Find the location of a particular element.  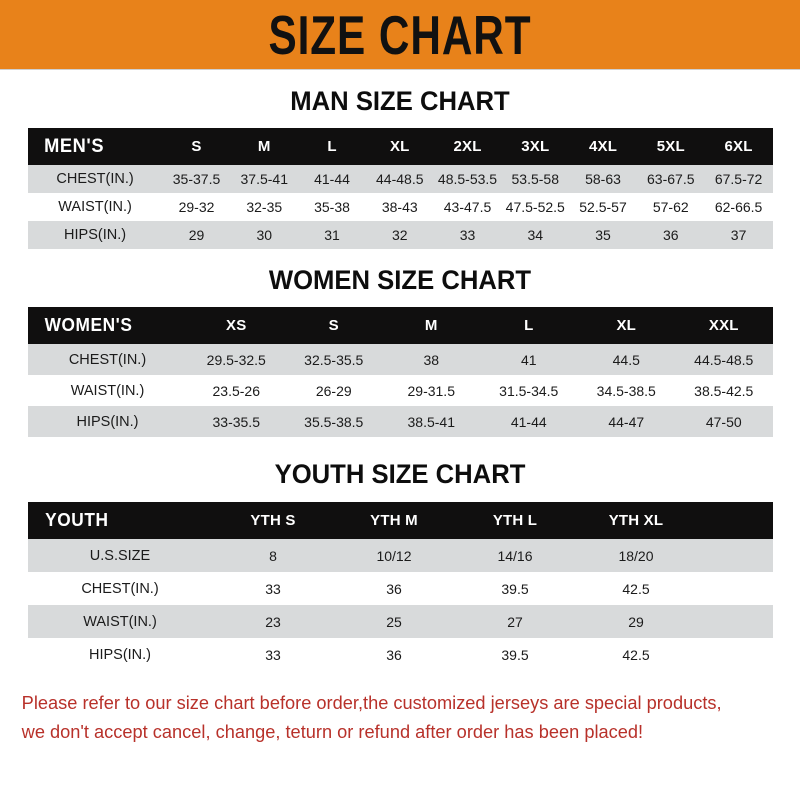

man-cell-1-1: 32-35 is located at coordinates (264, 207).